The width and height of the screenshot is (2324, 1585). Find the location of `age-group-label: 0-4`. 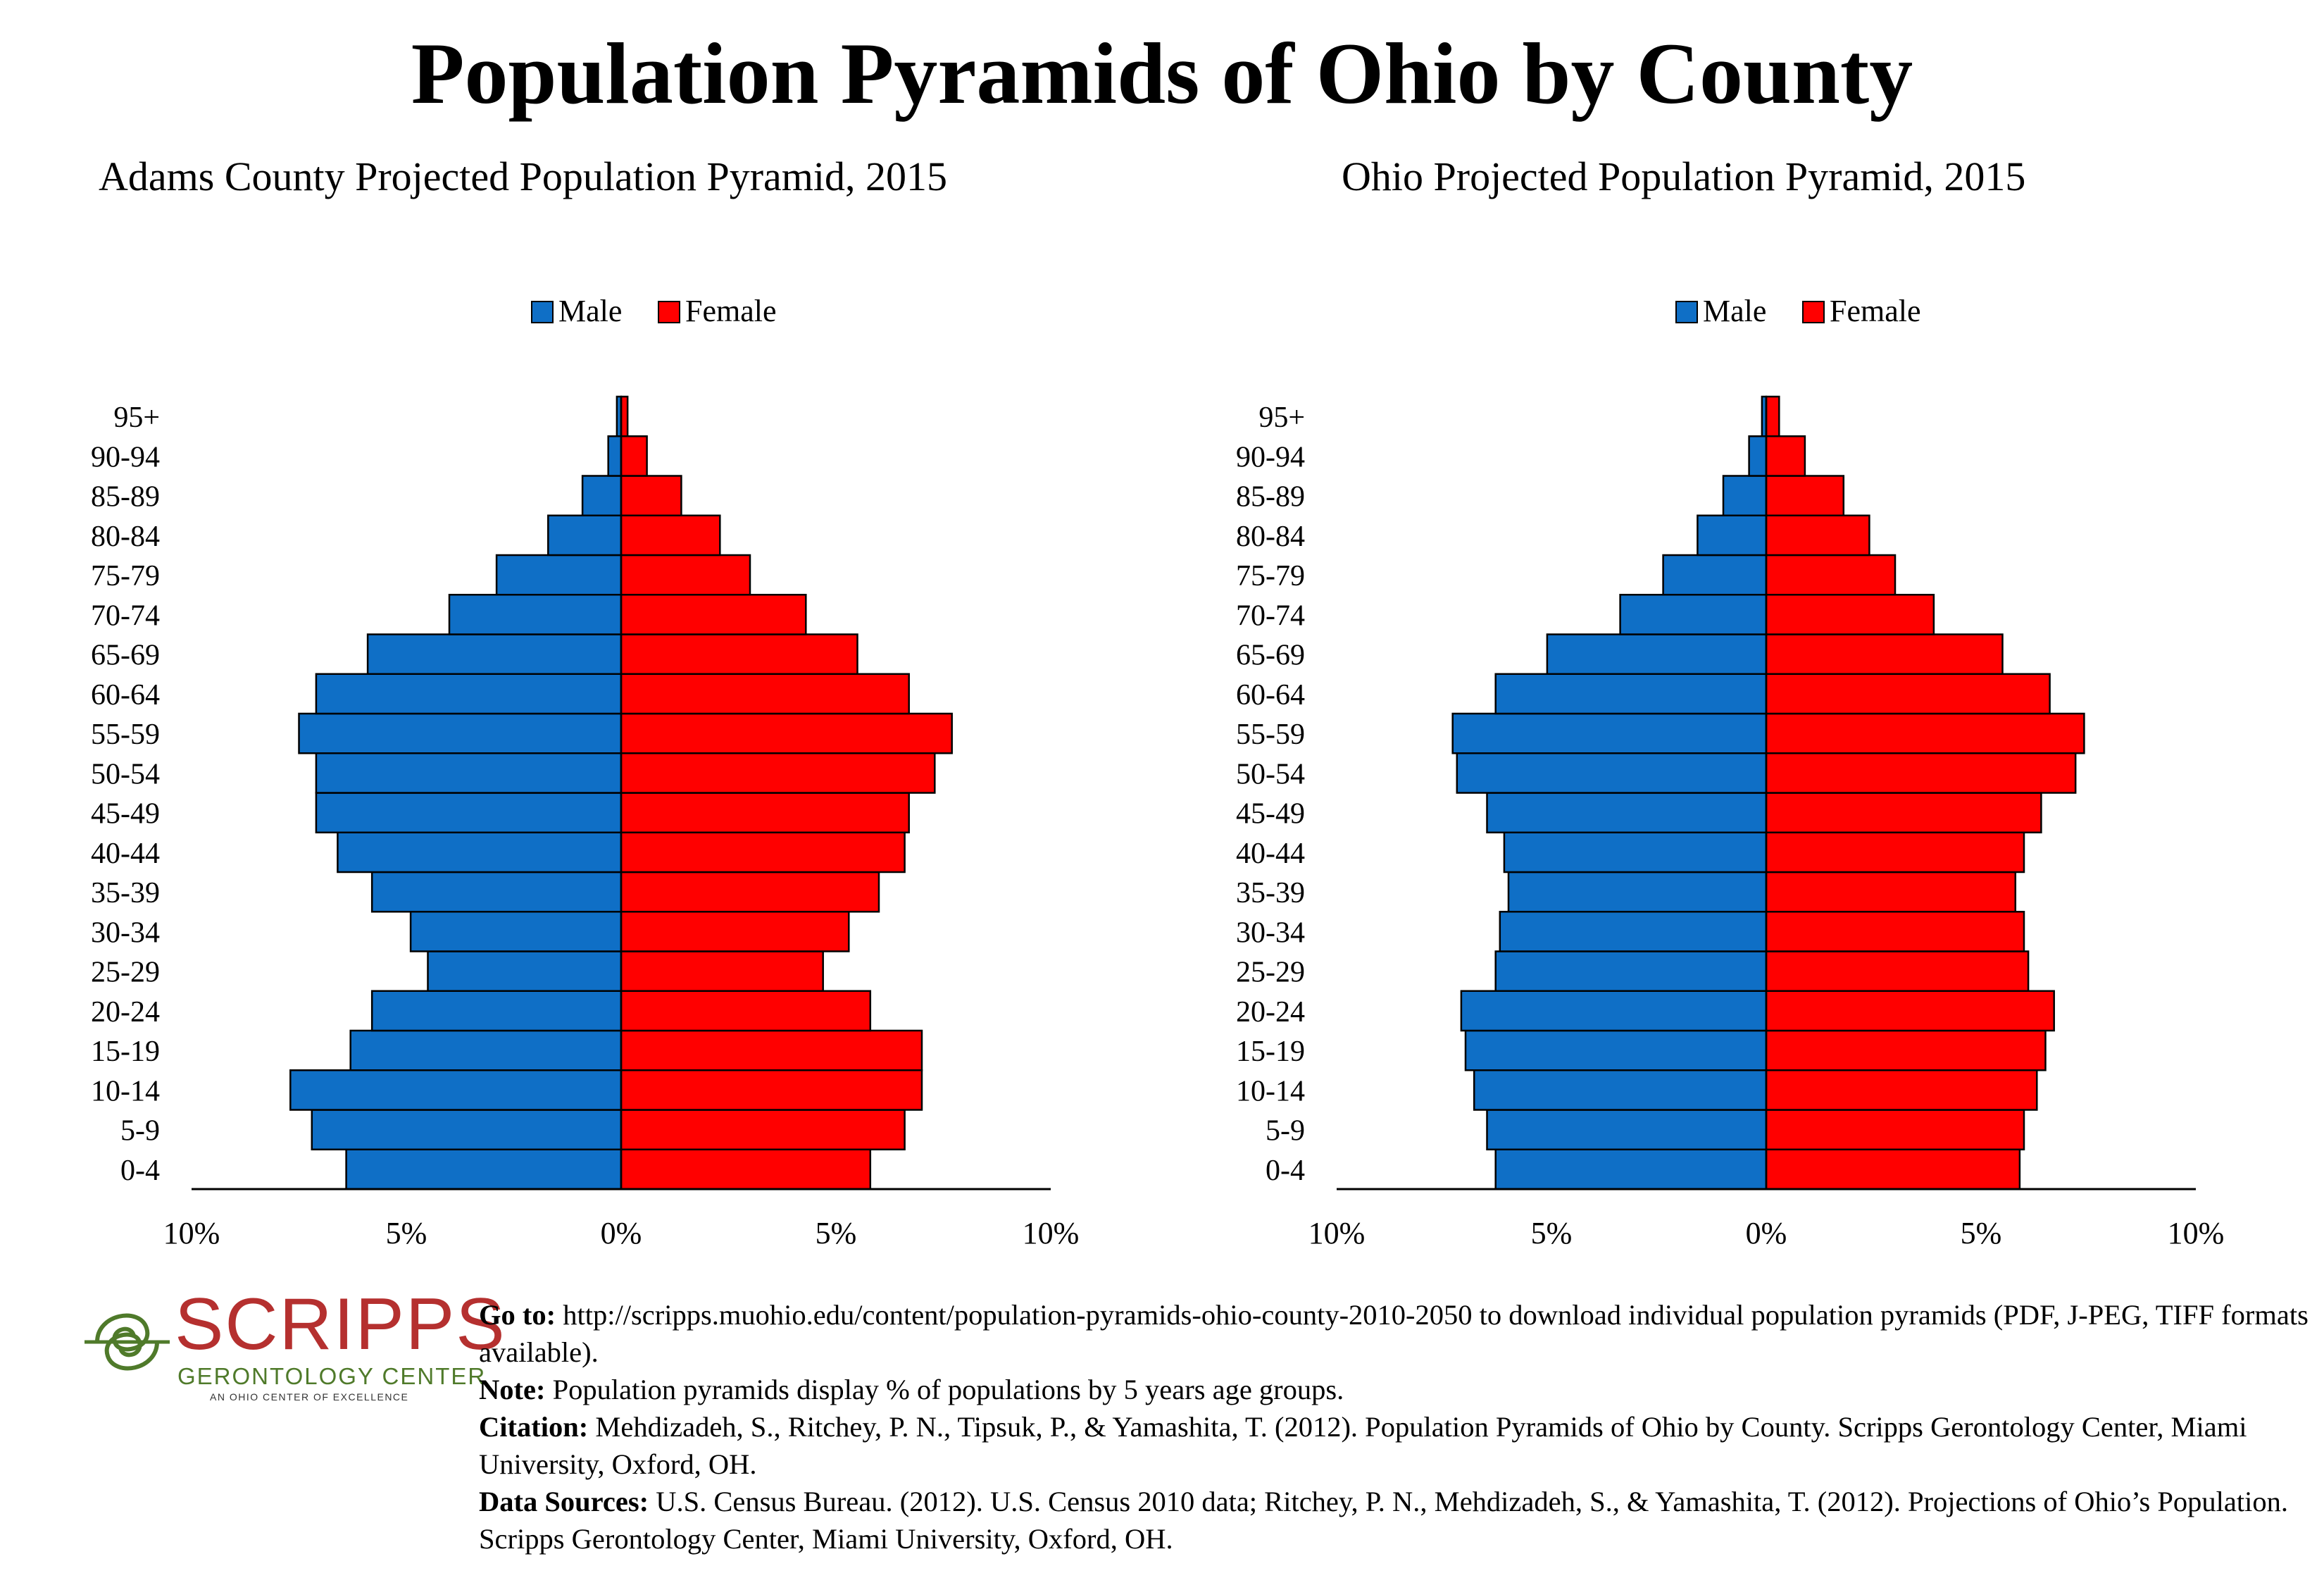

age-group-label: 0-4 is located at coordinates (1285, 1171).